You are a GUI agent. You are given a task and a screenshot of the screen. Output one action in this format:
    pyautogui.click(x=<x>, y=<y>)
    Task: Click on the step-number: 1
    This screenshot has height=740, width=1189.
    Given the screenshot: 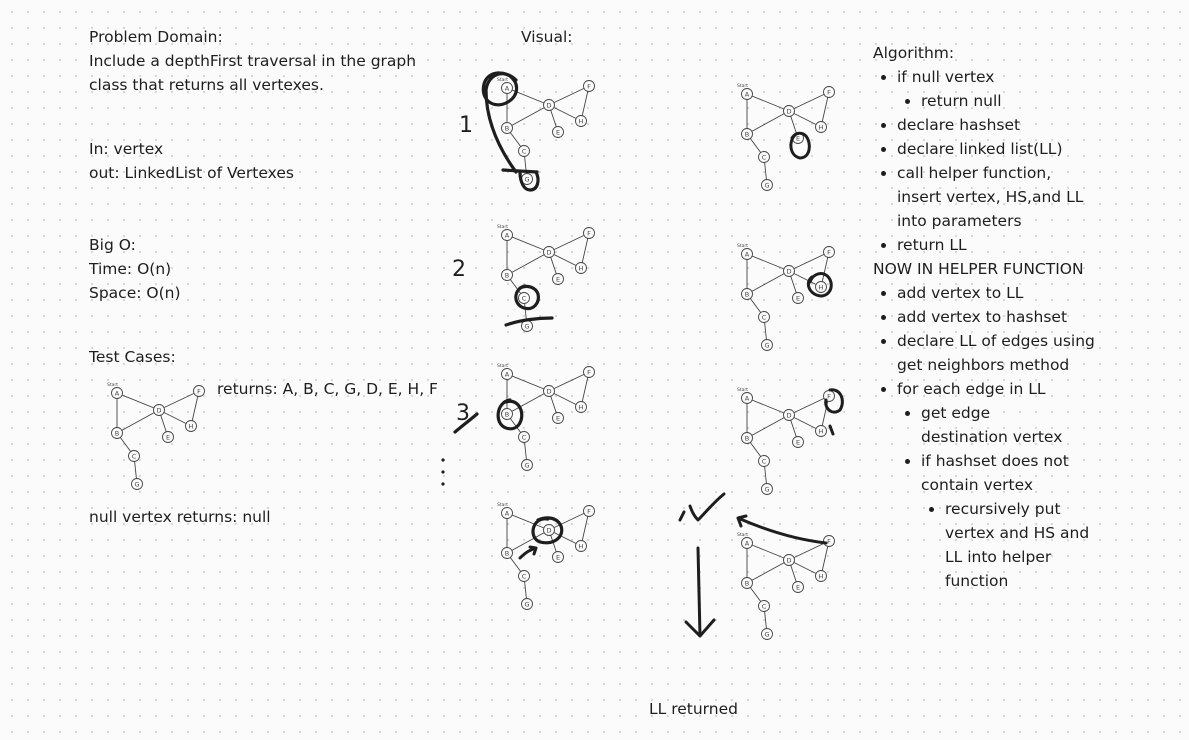 What is the action you would take?
    pyautogui.click(x=466, y=125)
    